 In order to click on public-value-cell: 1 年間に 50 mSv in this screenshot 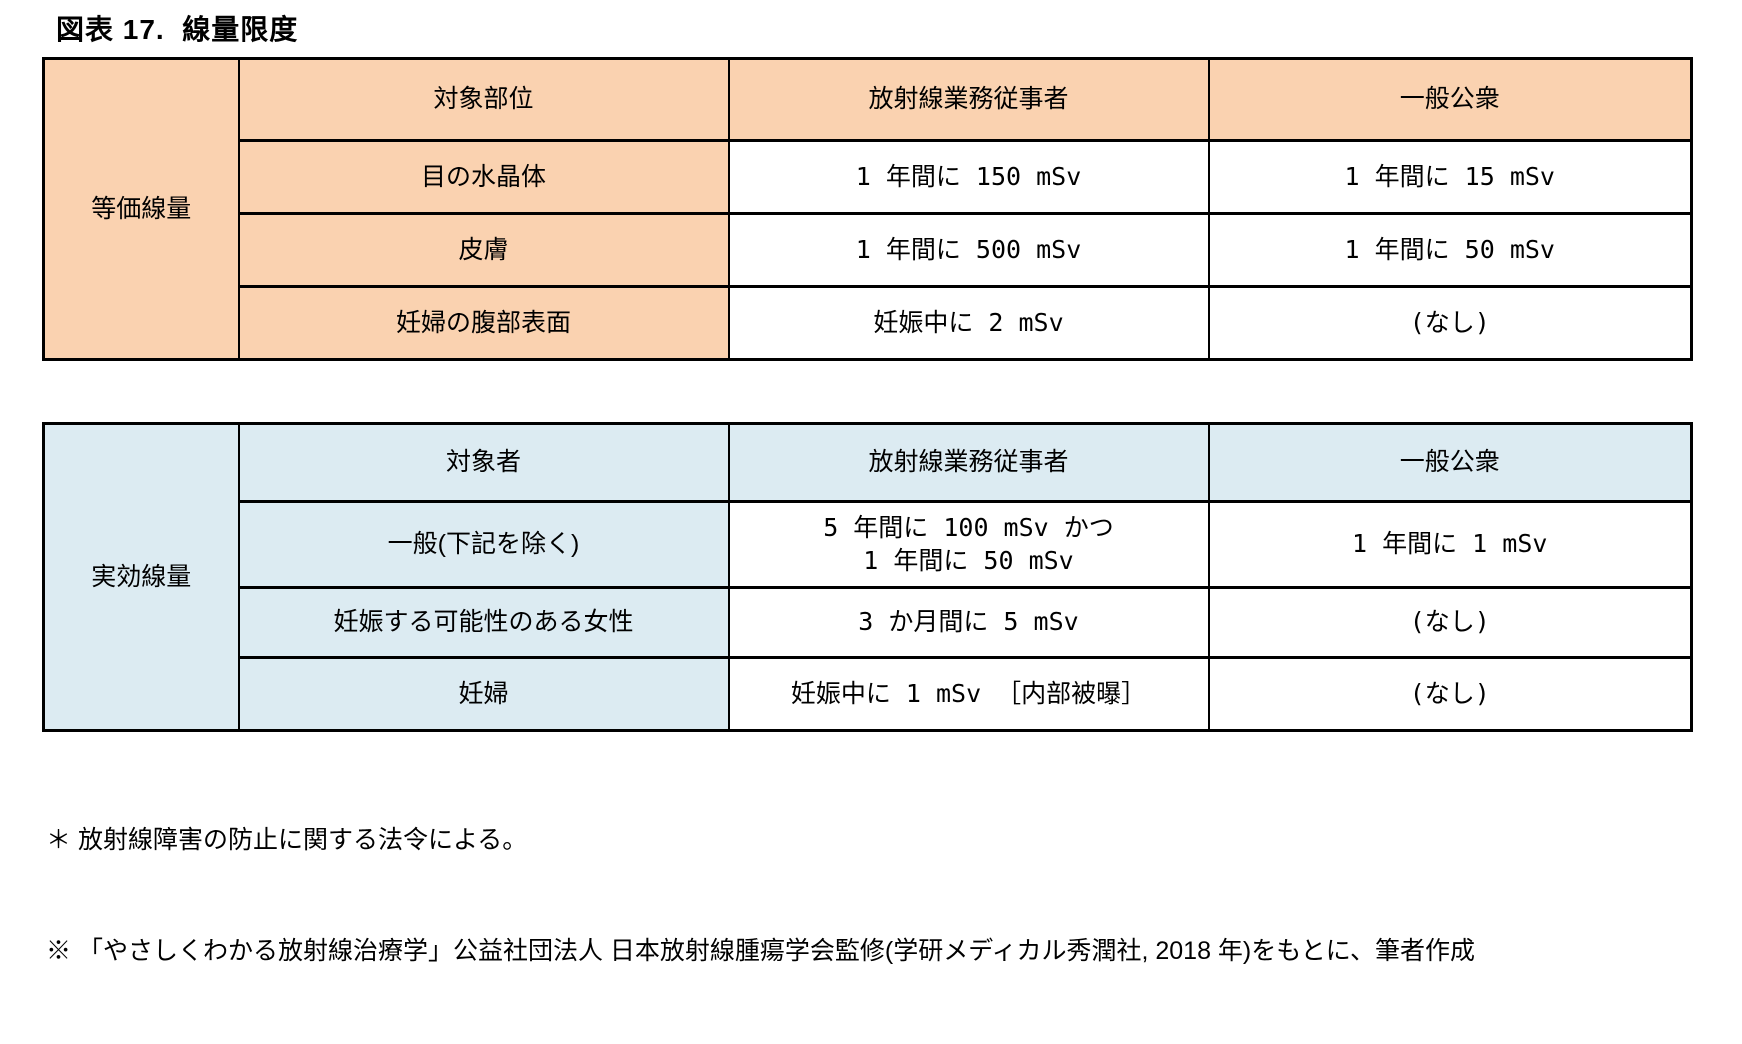, I will do `click(1450, 250)`.